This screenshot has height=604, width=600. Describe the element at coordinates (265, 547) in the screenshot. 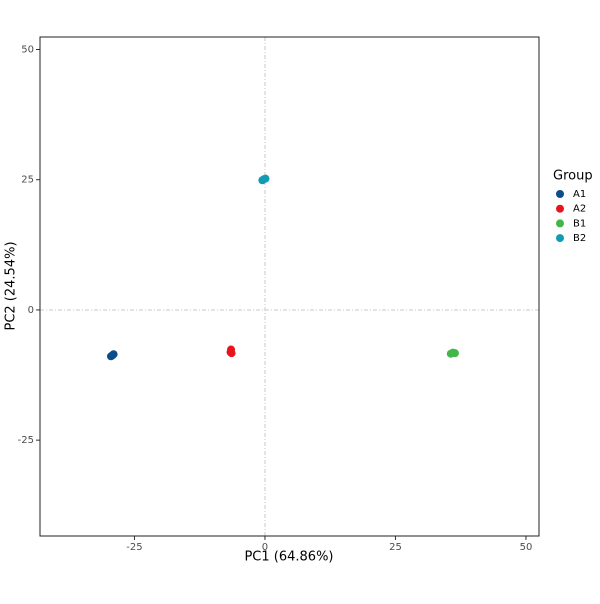

I see `x-tick-label: 0` at that location.